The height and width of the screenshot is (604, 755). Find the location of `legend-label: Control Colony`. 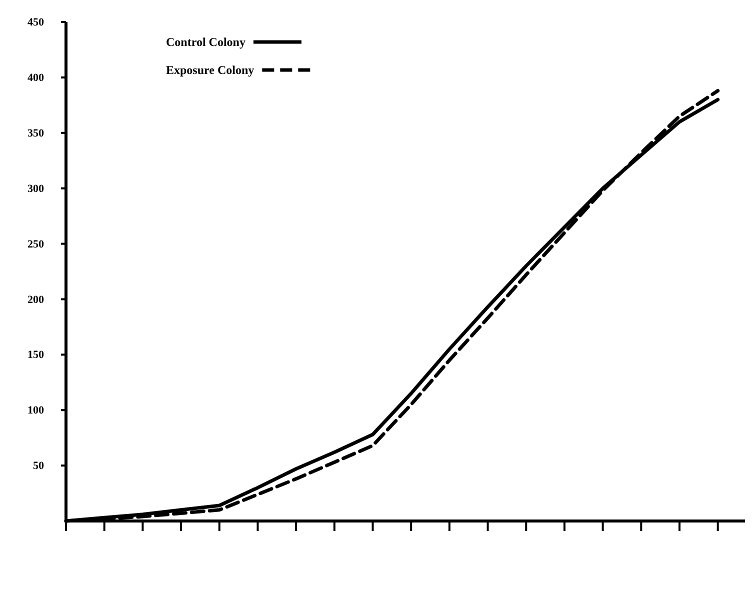

legend-label: Control Colony is located at coordinates (206, 42).